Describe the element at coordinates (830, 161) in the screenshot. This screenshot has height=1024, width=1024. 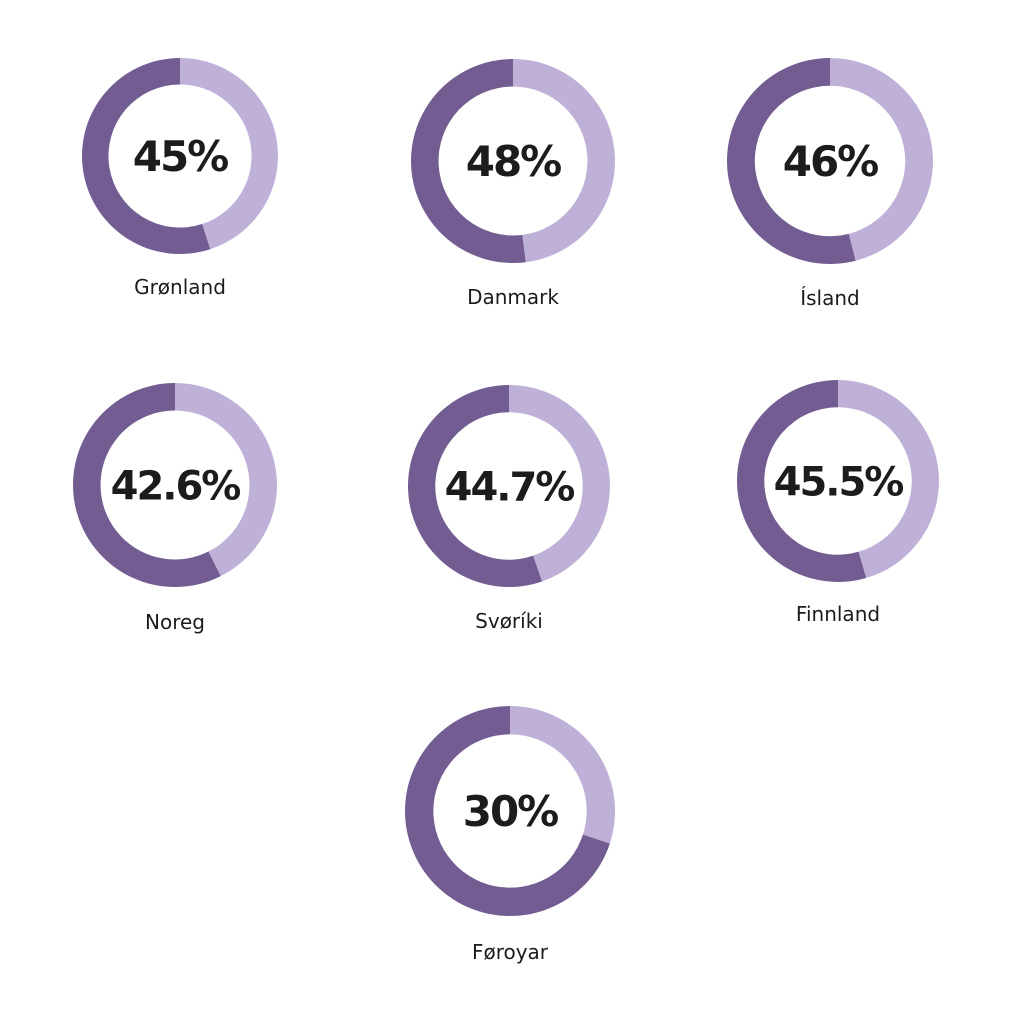
I see `value-label: 46%` at that location.